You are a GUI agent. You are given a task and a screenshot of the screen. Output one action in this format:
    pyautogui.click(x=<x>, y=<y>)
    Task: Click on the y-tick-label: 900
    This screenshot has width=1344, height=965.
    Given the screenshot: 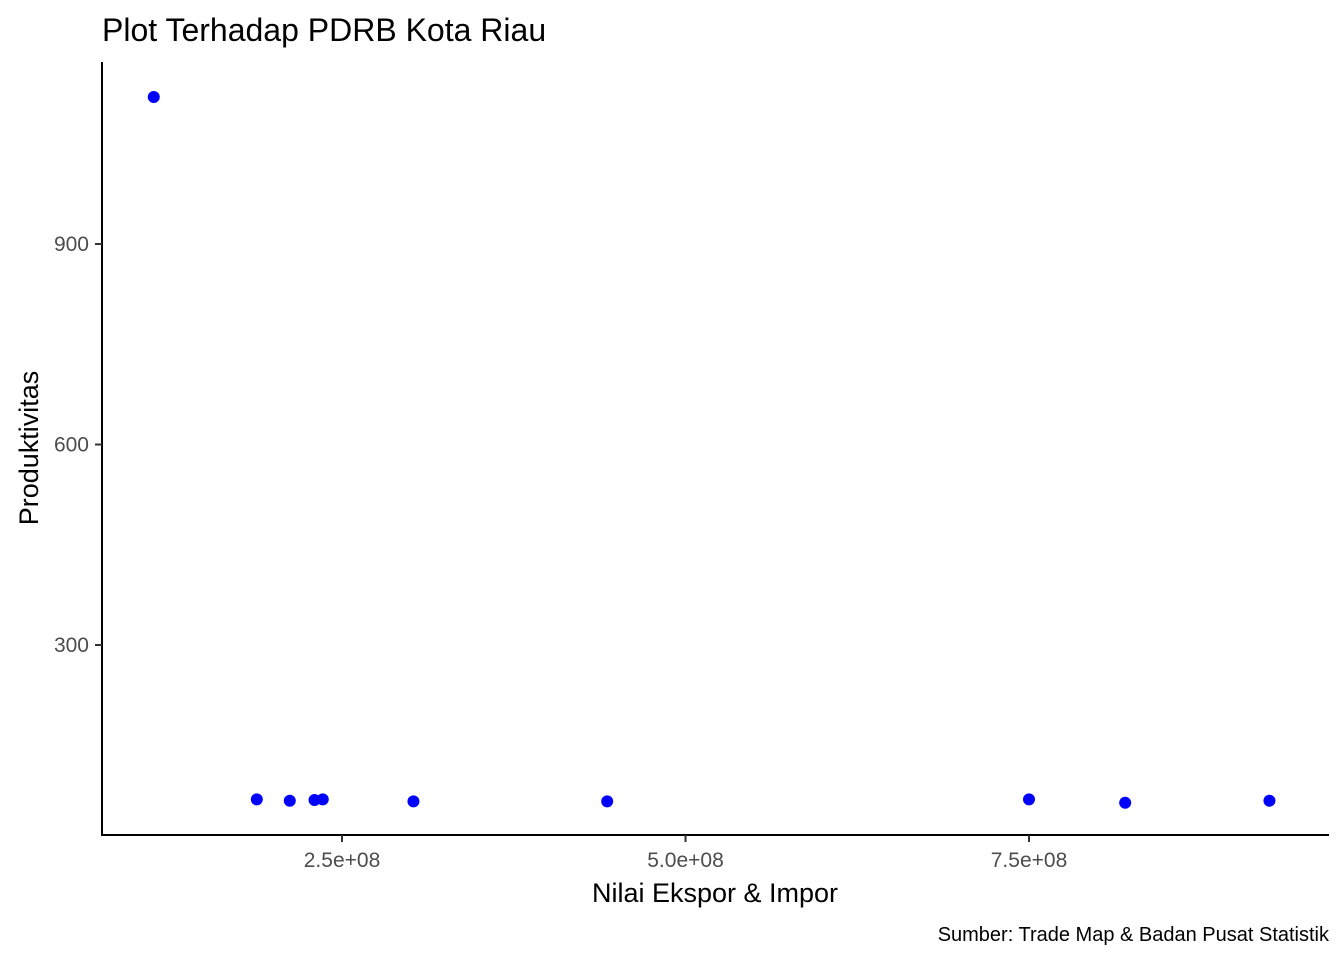 What is the action you would take?
    pyautogui.click(x=71, y=244)
    